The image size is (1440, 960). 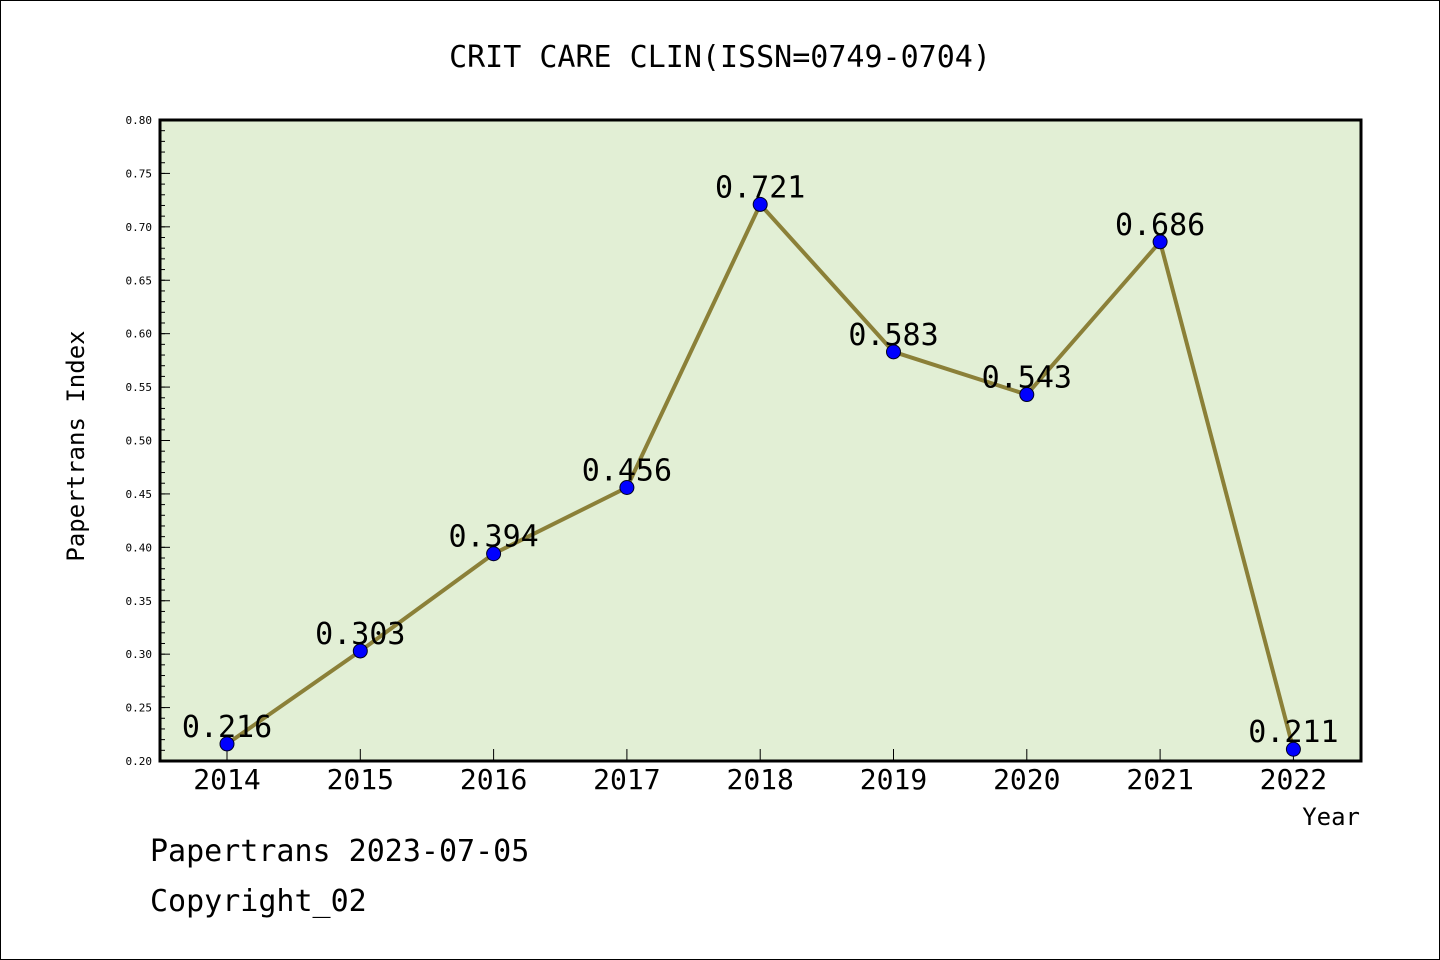 I want to click on x-tick-label: 2020, so click(x=1026, y=779).